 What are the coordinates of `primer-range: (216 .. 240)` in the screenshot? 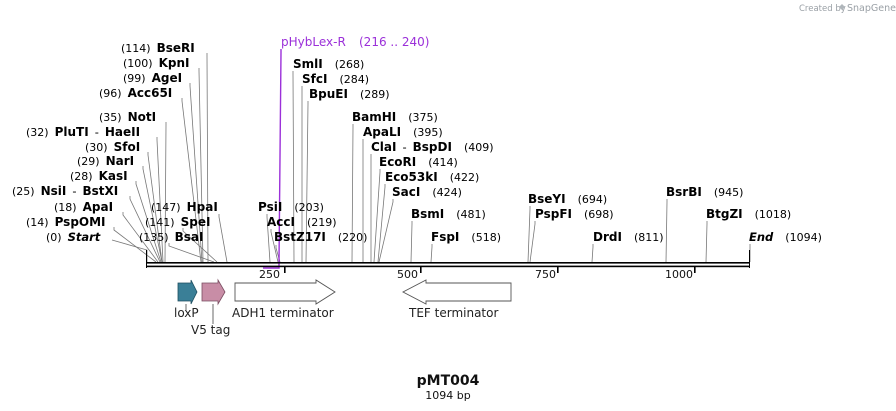 It's located at (394, 42).